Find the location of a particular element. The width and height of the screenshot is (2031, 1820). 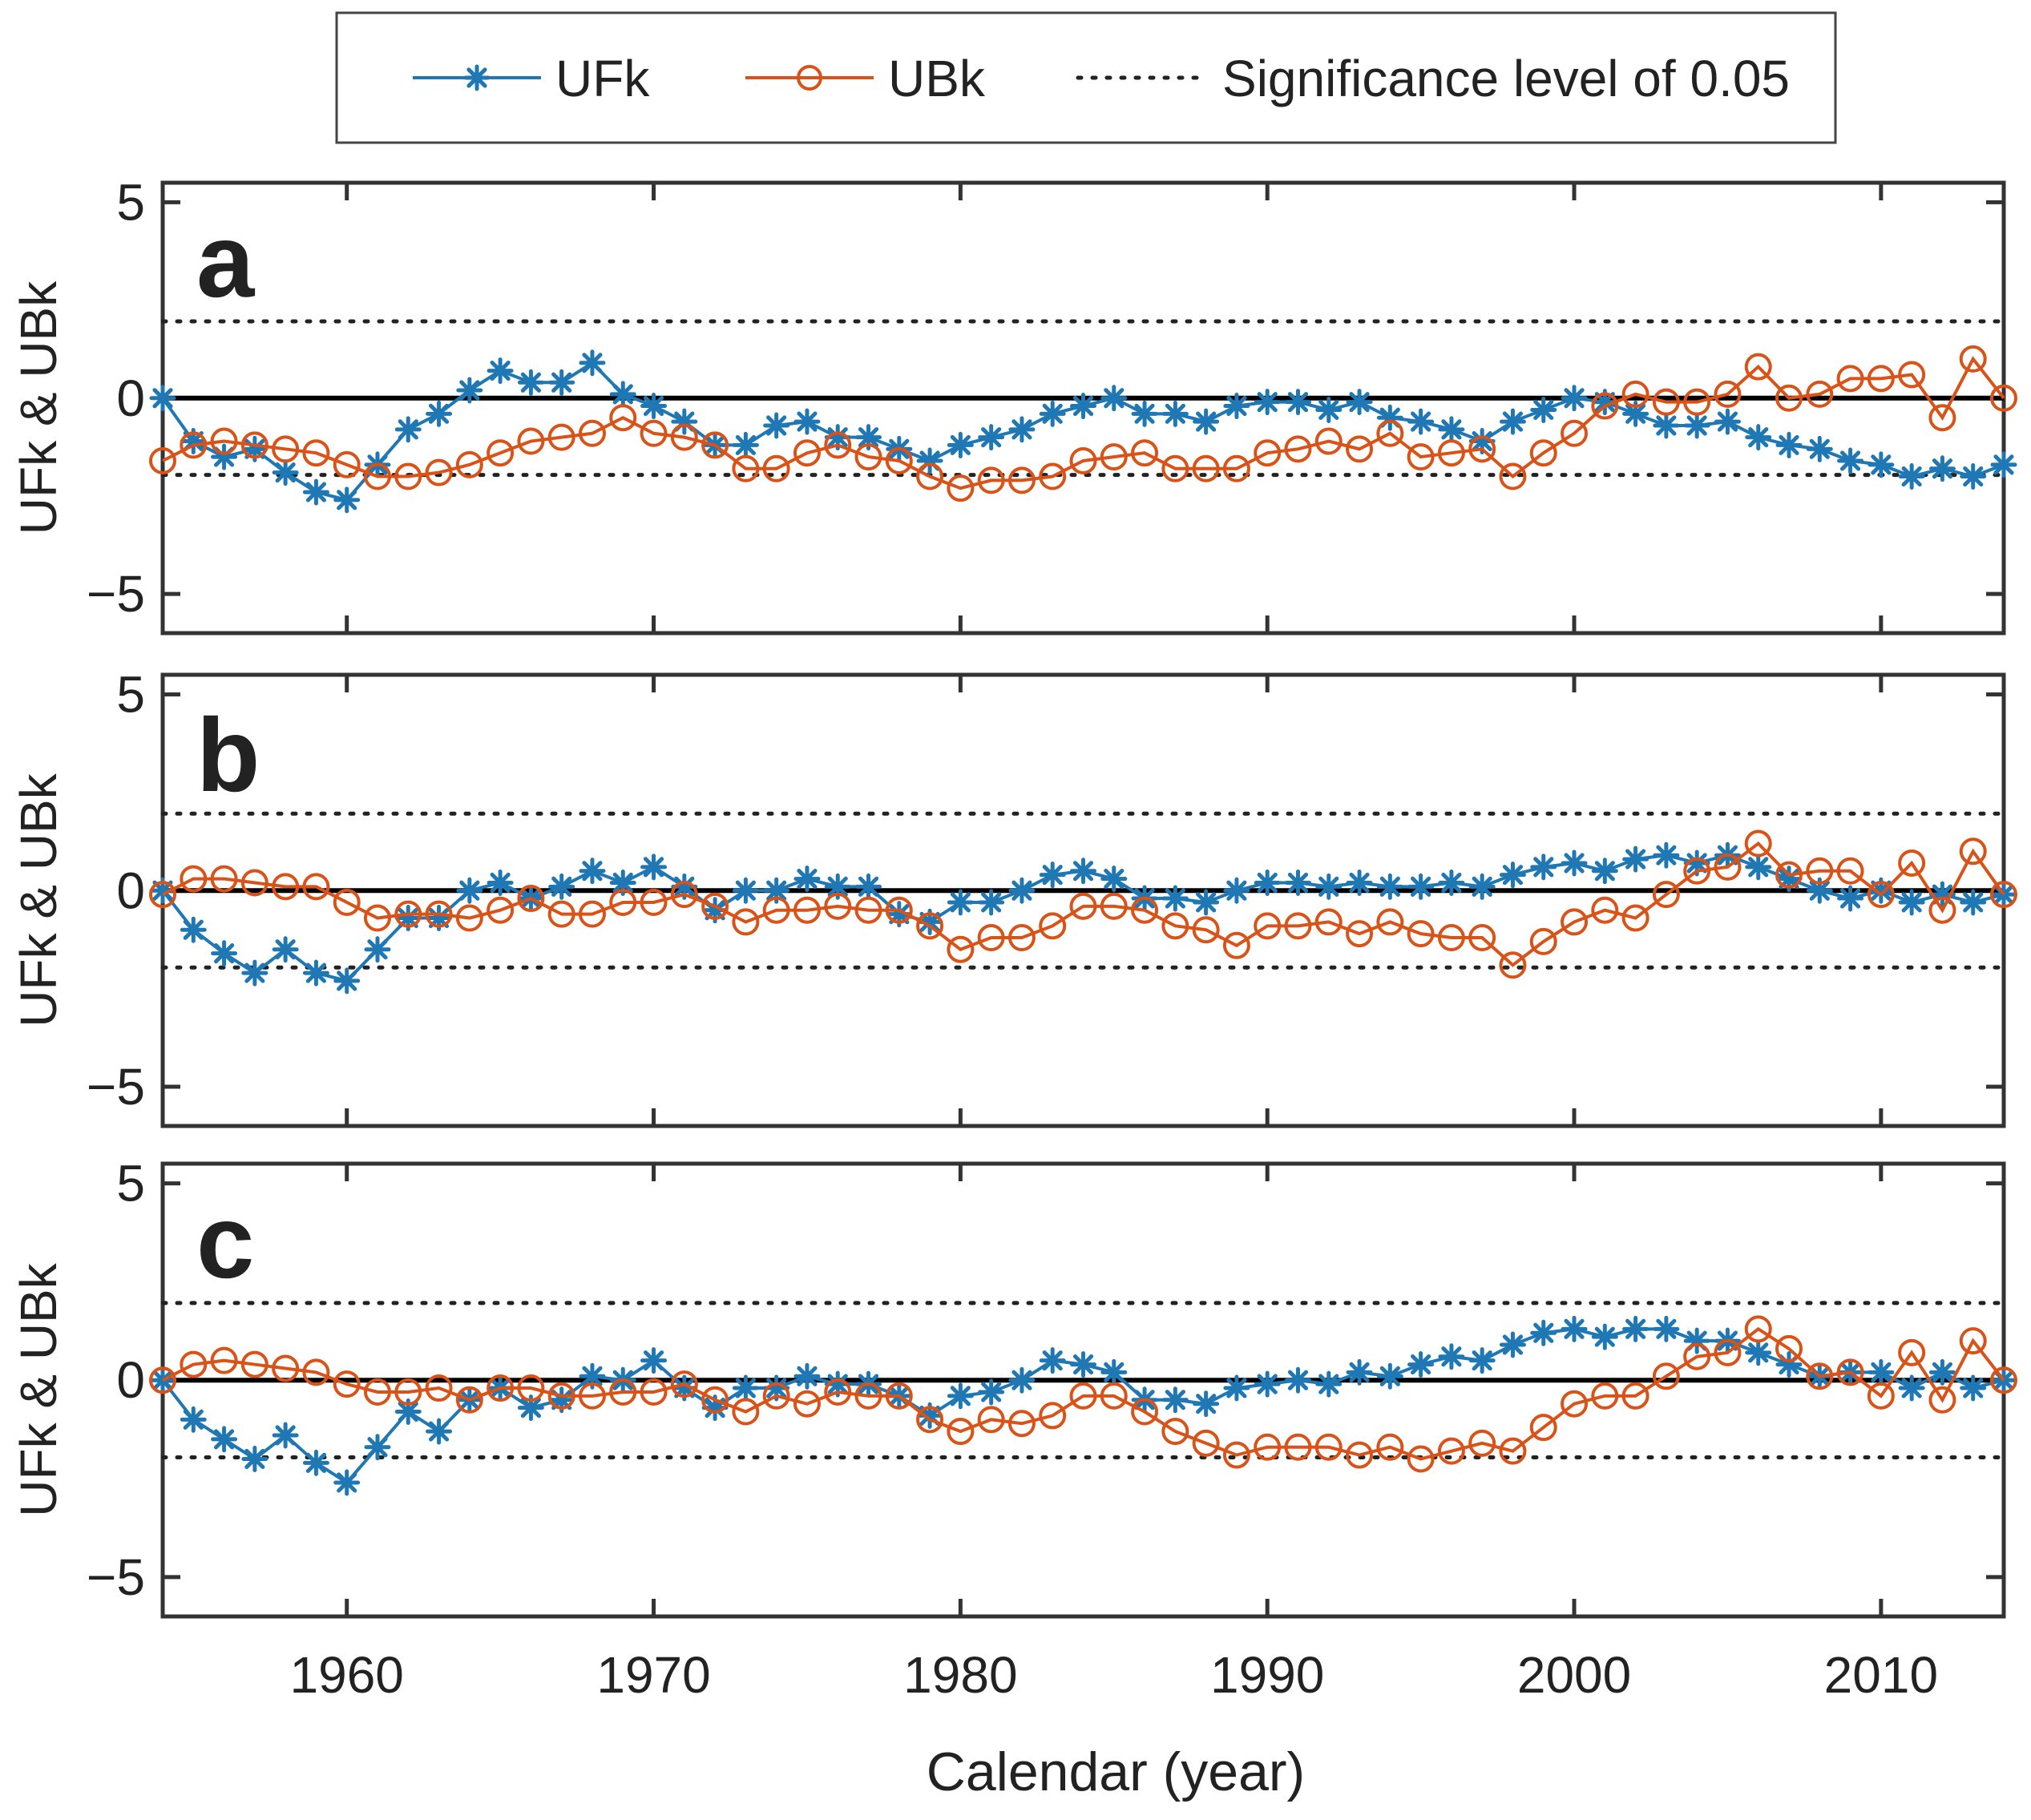

y-axis-label: UFk & UBk is located at coordinates (38, 407).